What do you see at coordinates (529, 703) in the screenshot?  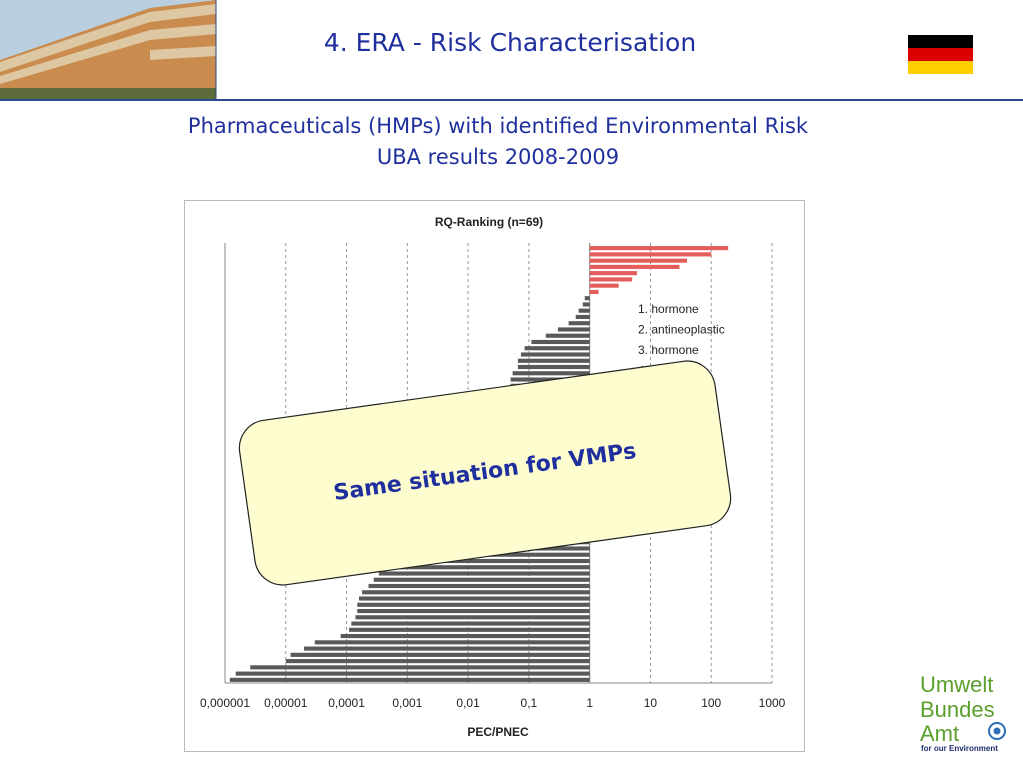 I see `x-tick-label: 0,1` at bounding box center [529, 703].